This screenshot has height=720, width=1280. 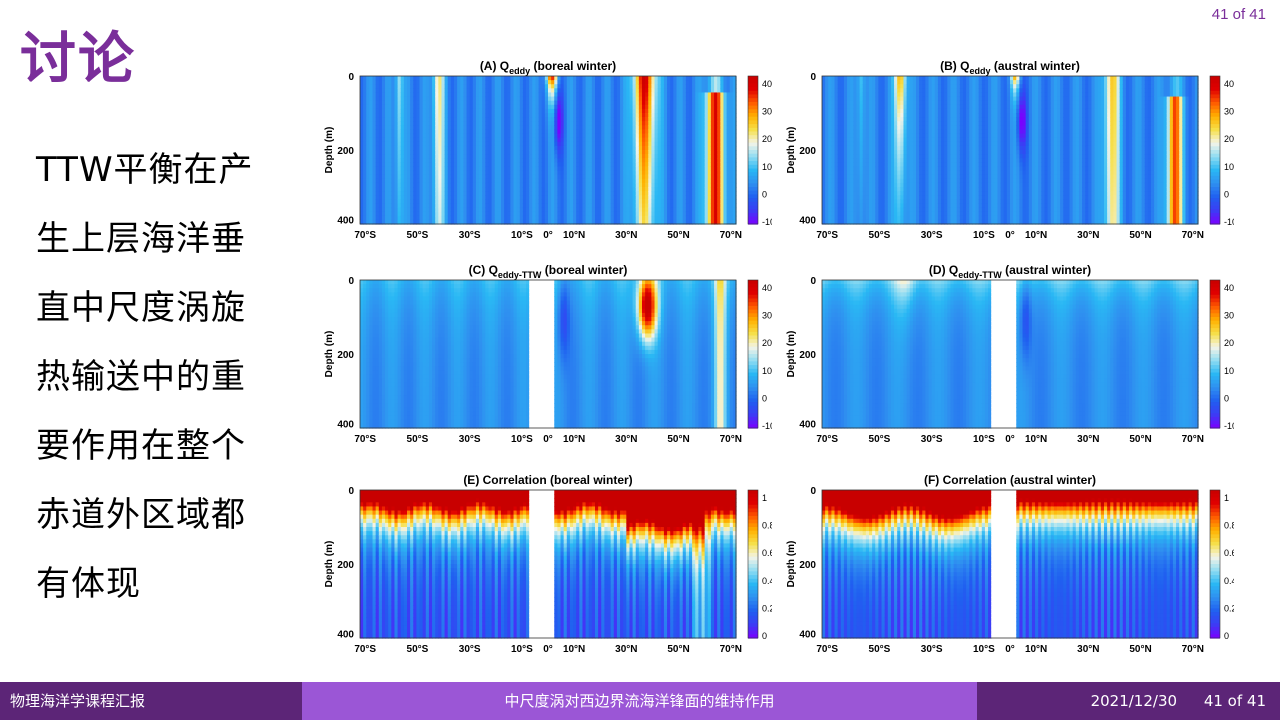 What do you see at coordinates (548, 67) in the screenshot?
I see `panel-title: (A) Qeddy (boreal winter)` at bounding box center [548, 67].